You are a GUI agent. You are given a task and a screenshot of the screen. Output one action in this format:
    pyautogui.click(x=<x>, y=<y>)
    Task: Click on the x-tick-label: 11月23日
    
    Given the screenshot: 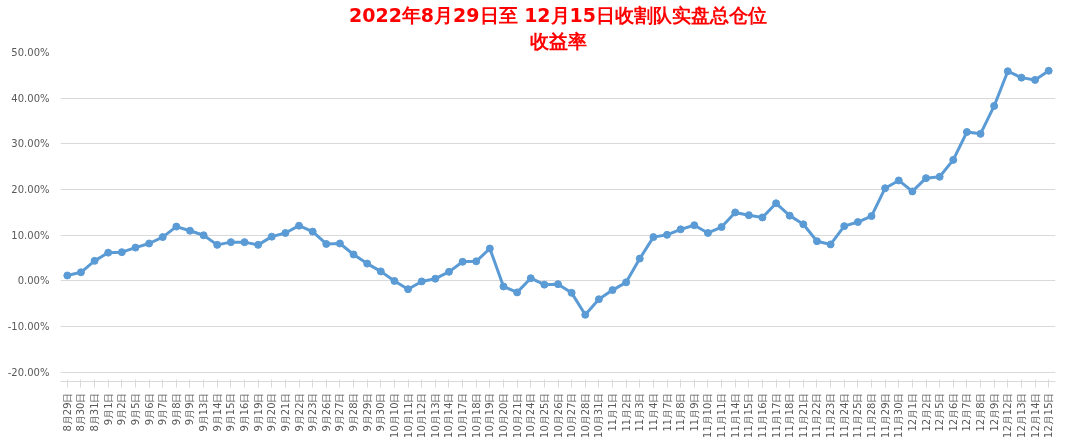 What is the action you would take?
    pyautogui.click(x=831, y=415)
    